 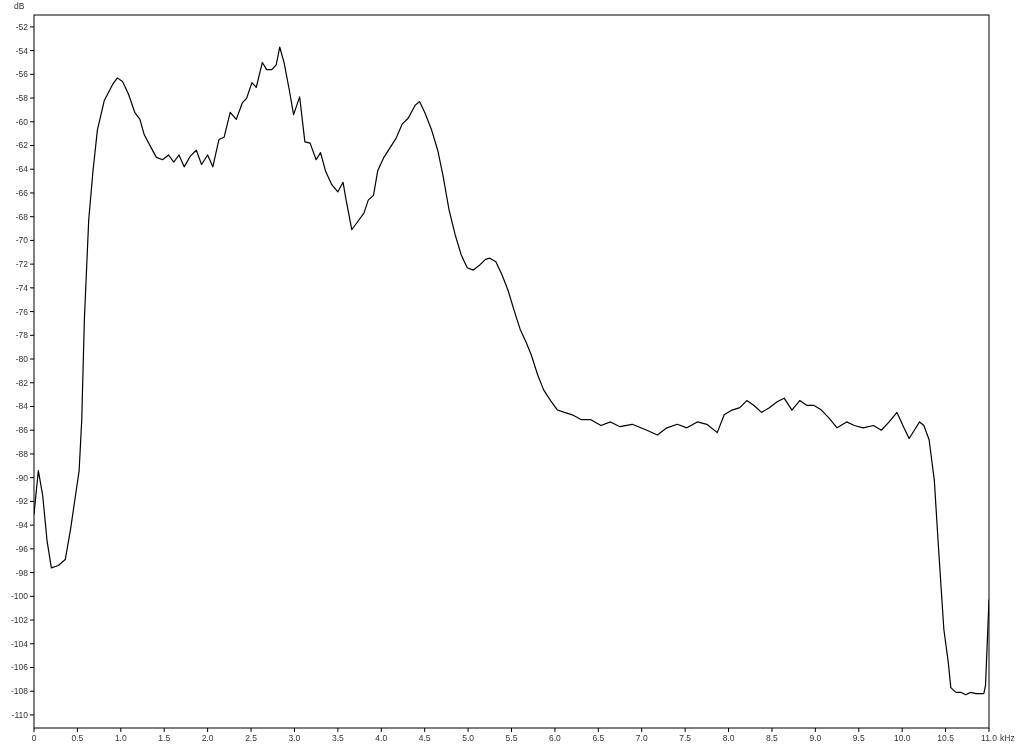 What do you see at coordinates (22, 406) in the screenshot?
I see `y-tick-label: -84` at bounding box center [22, 406].